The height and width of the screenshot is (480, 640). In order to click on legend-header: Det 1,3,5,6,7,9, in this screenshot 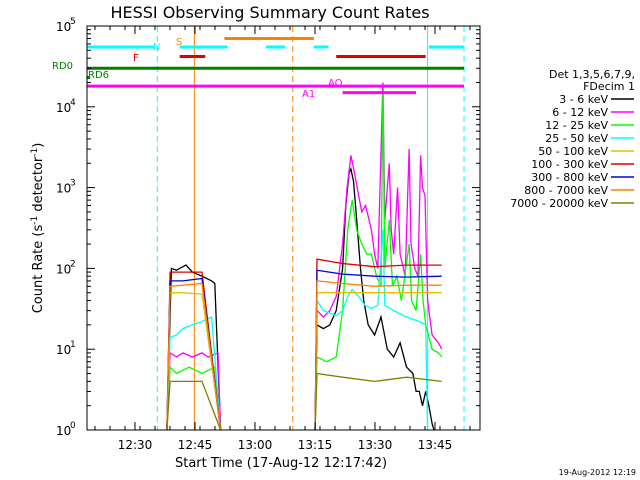, I will do `click(592, 74)`.